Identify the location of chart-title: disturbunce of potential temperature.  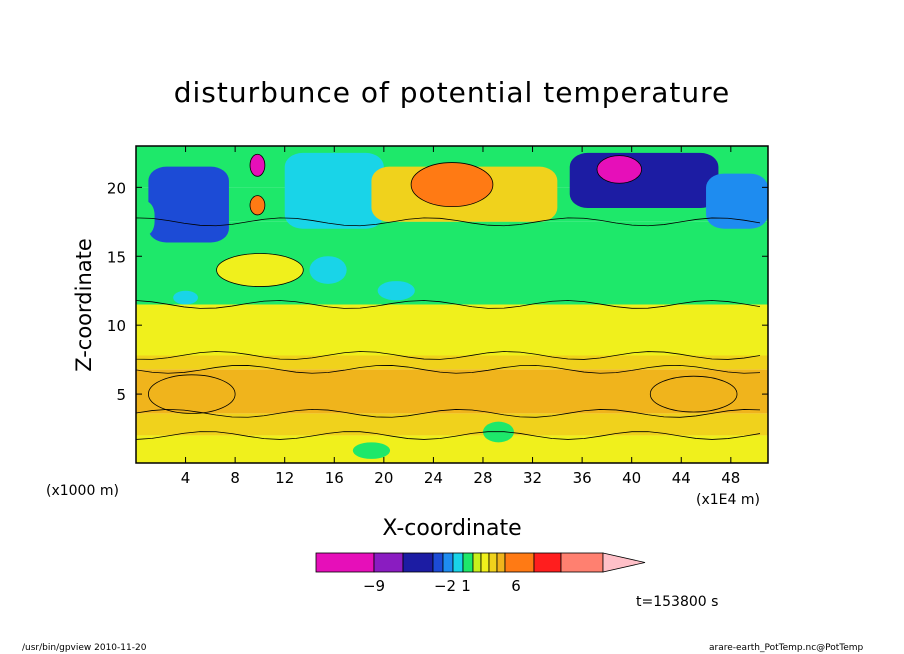
(452, 92).